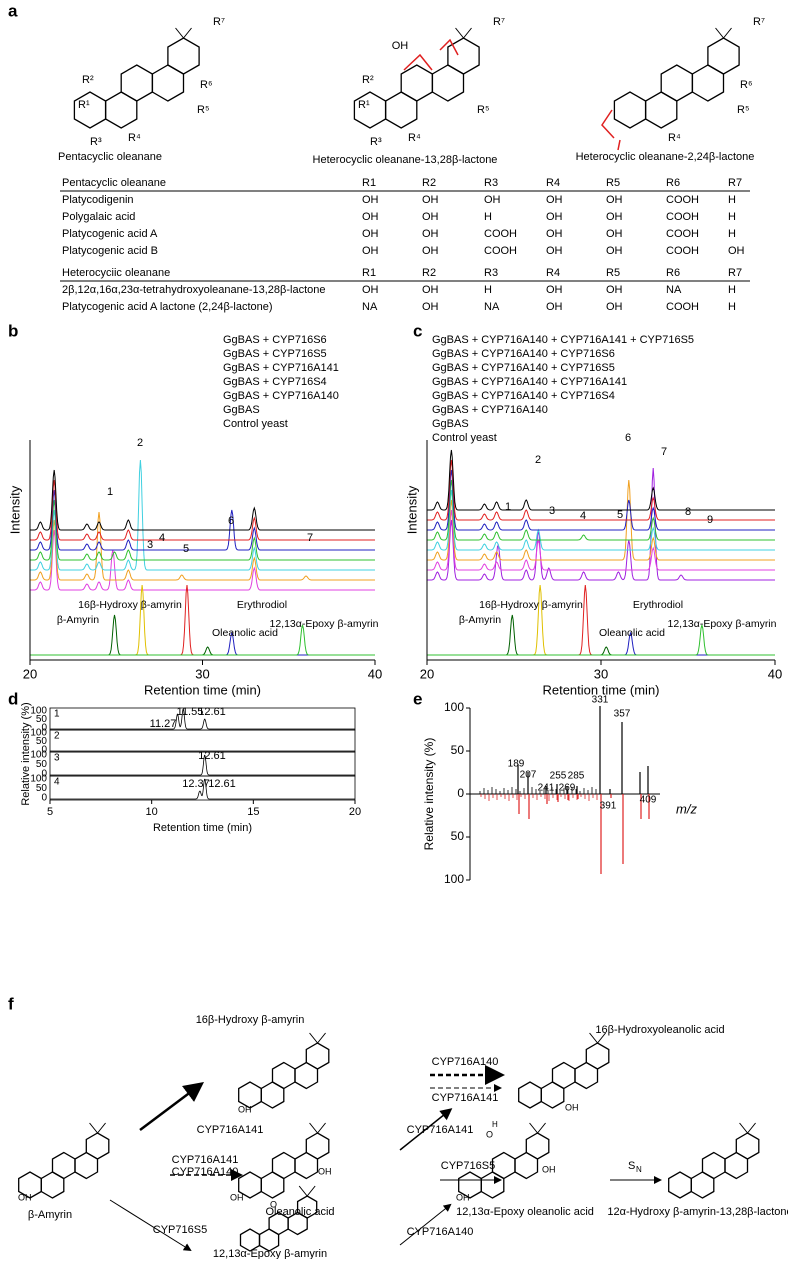  I want to click on table-cell: NA, so click(492, 307).